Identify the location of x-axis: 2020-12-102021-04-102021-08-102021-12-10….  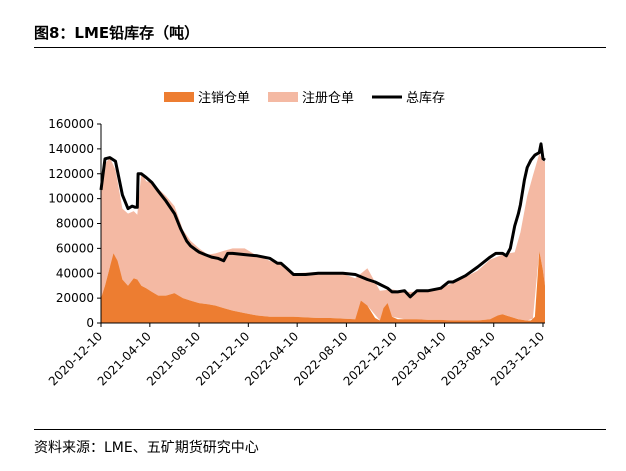
(296, 355).